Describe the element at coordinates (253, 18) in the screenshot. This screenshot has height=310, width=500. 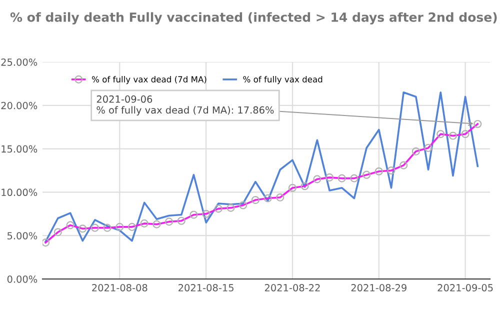
I see `chart-title: % of daily death Fully vaccinated (infected > 14 days after 2nd dose)` at that location.